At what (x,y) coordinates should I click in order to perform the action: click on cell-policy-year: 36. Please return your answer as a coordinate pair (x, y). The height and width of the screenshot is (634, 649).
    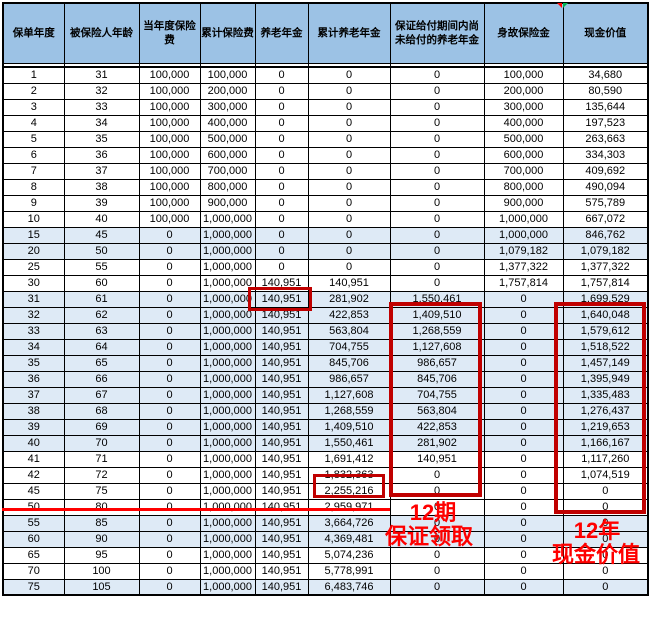
    Looking at the image, I should click on (33, 379).